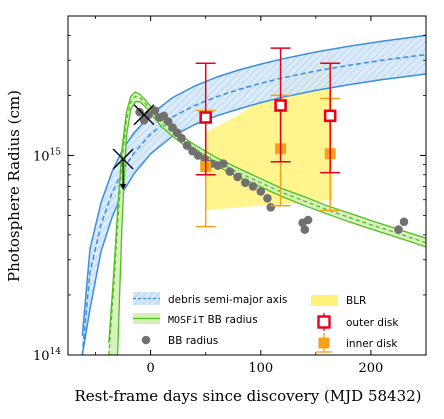 This screenshot has height=419, width=444. Describe the element at coordinates (193, 341) in the screenshot. I see `legend-label-bb: BB radius` at that location.